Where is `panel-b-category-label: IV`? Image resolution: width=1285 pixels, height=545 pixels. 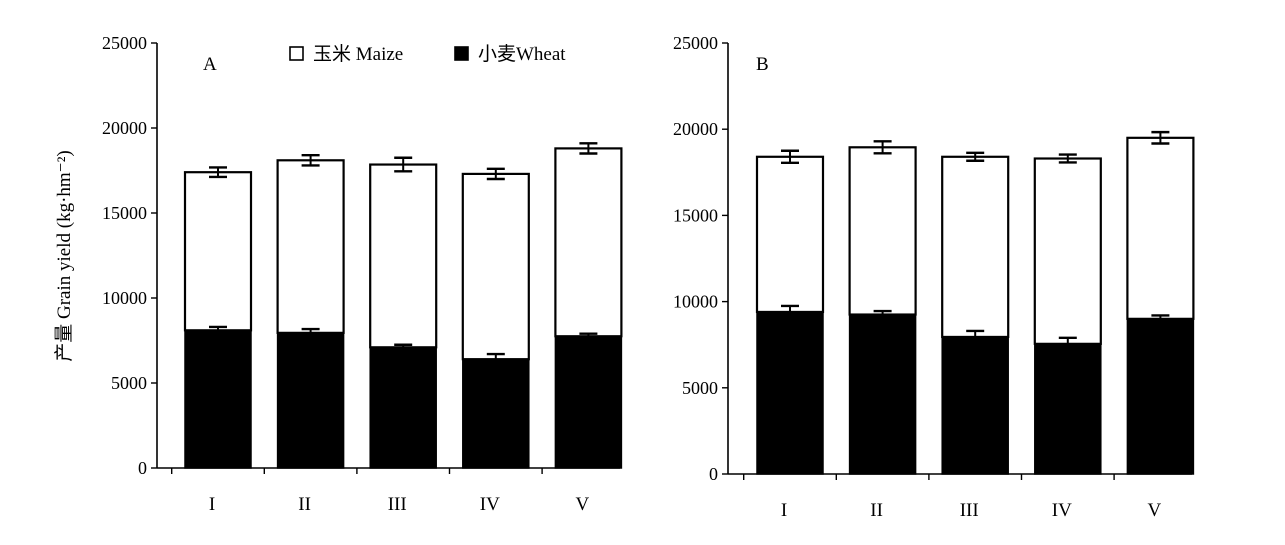
panel-b-category-label: IV is located at coordinates (1062, 510).